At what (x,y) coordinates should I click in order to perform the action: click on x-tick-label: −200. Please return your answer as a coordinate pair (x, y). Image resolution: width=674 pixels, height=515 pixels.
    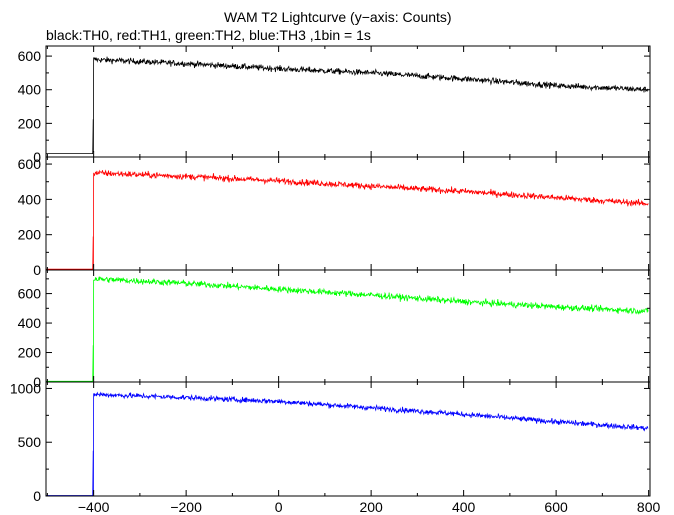
    Looking at the image, I should click on (186, 507).